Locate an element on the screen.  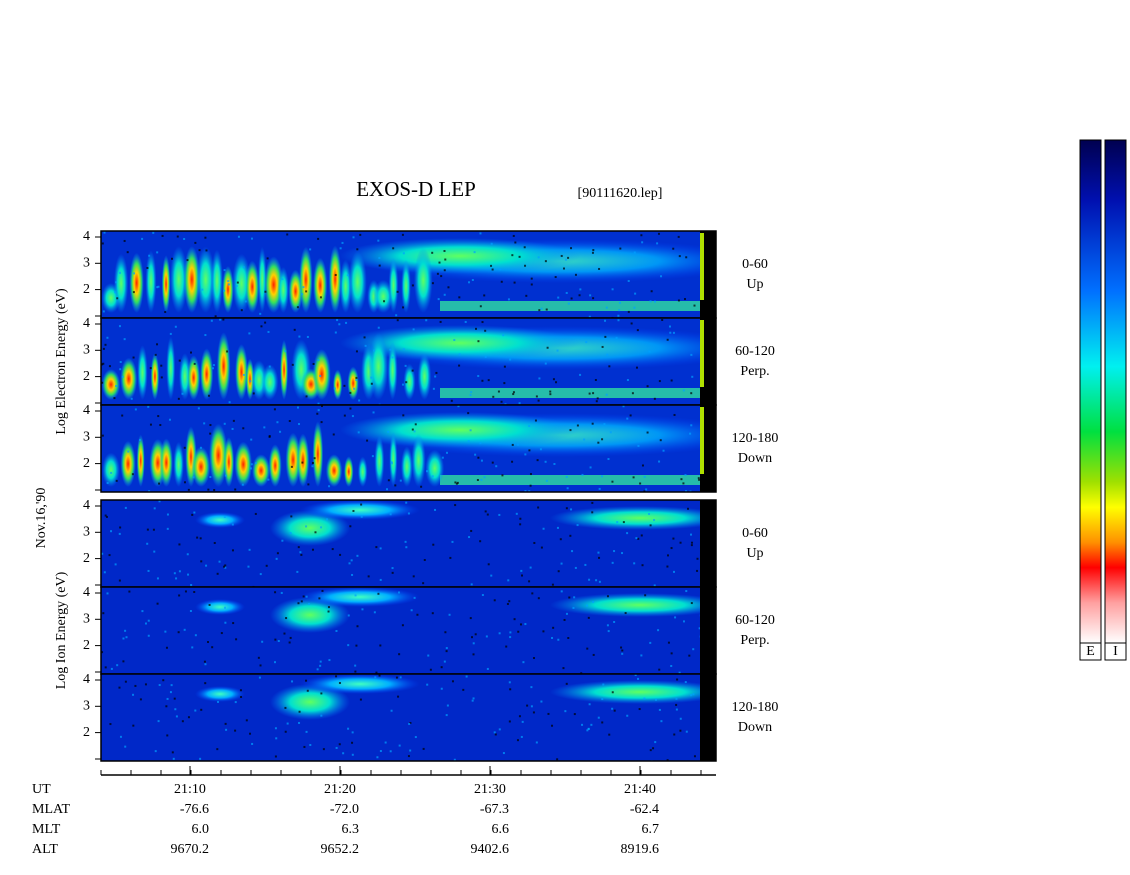
panel-angle: 60-120 is located at coordinates (755, 620).